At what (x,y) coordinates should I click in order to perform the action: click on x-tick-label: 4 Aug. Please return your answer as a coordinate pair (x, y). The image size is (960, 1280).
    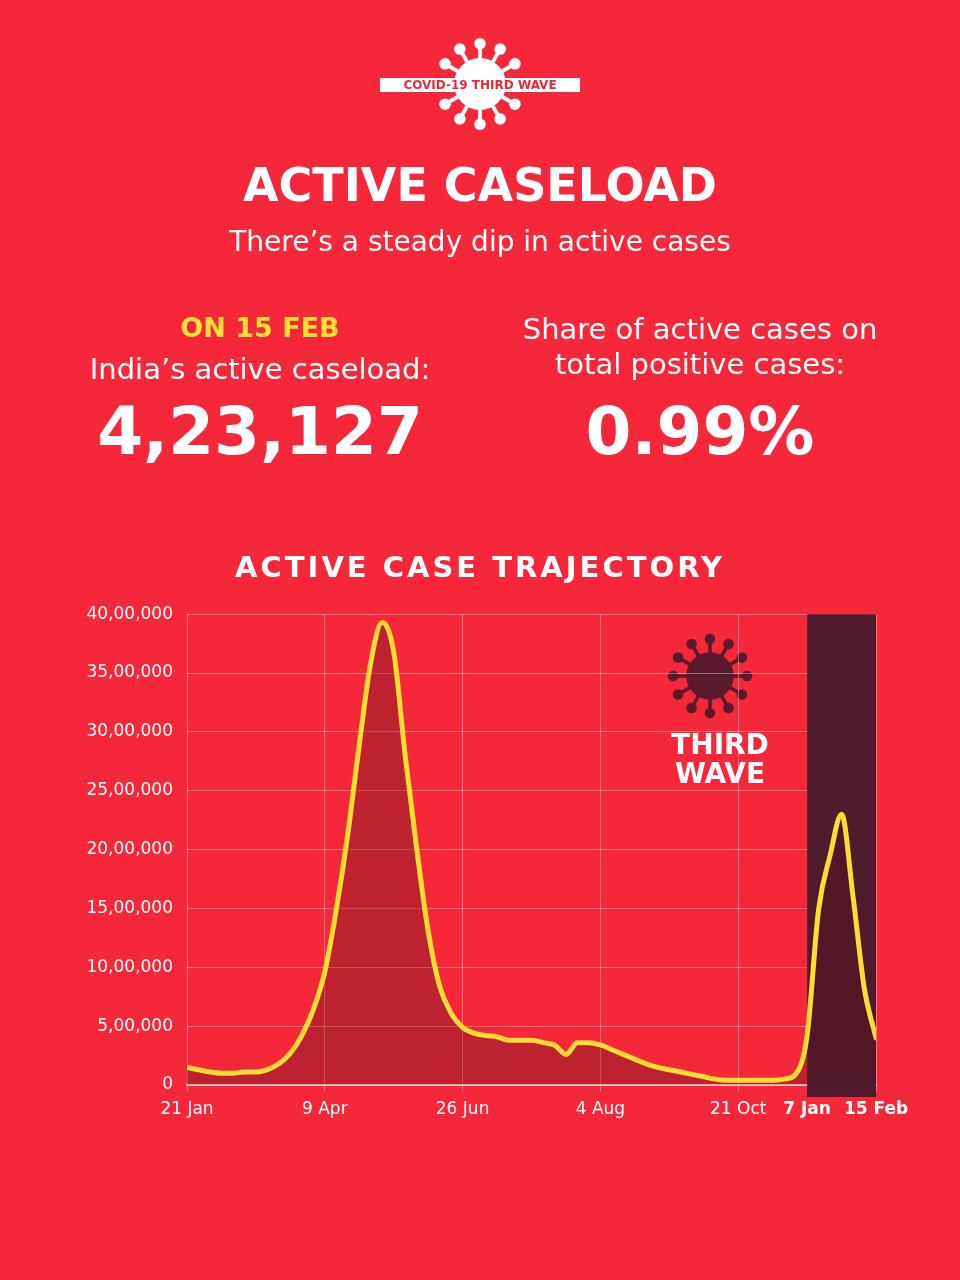
    Looking at the image, I should click on (600, 1107).